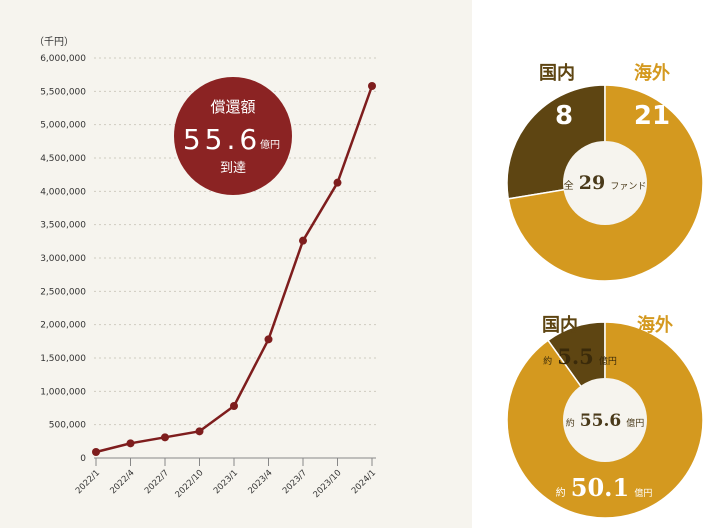  I want to click on badge-circle, so click(233, 136).